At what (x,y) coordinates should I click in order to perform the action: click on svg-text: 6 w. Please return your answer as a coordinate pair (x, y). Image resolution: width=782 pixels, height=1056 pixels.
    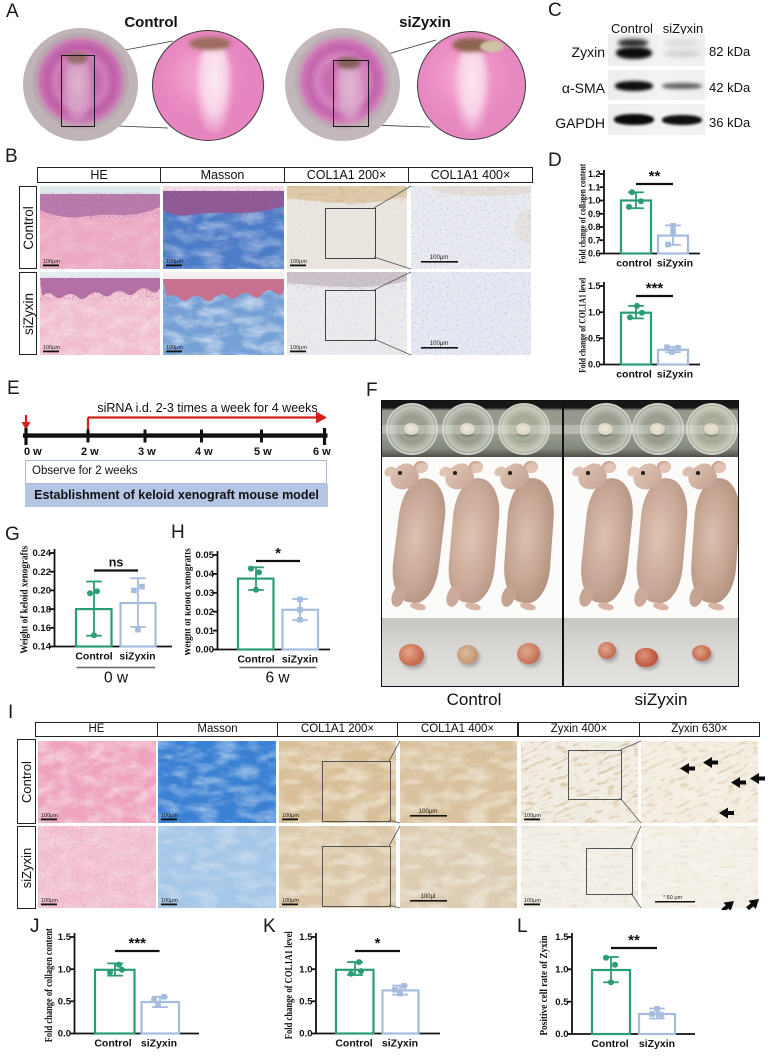
    Looking at the image, I should click on (277, 678).